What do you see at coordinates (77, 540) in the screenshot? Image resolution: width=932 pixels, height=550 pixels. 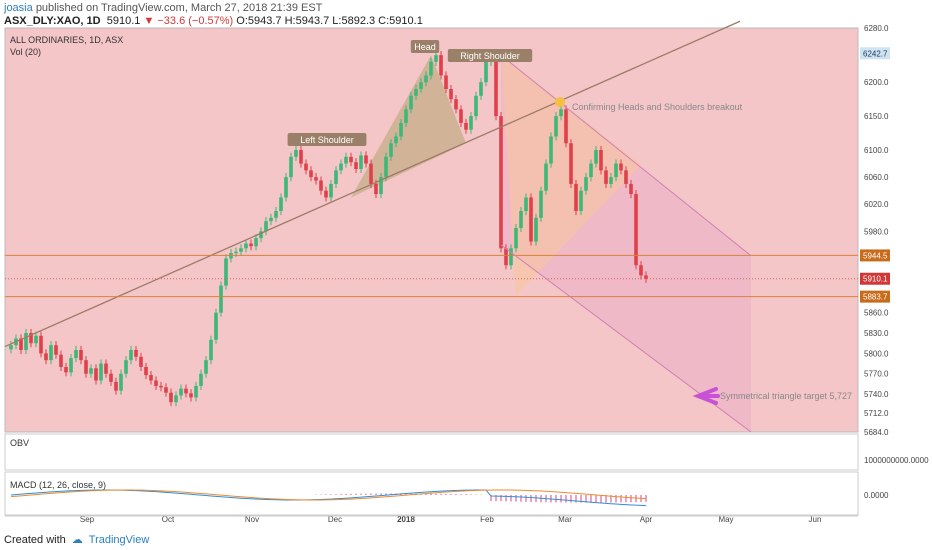 I see `tradingview-logo-icon: ☁` at bounding box center [77, 540].